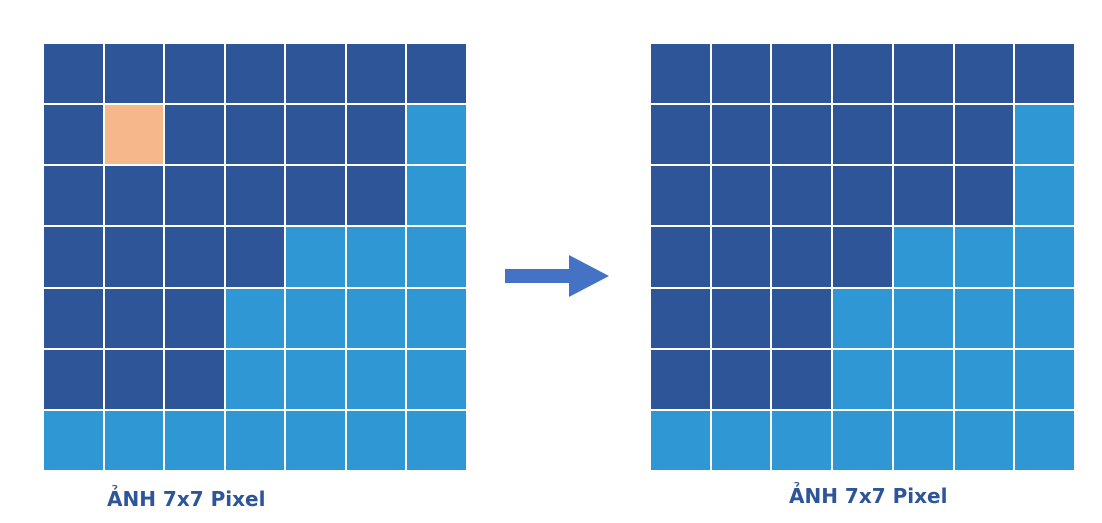 The width and height of the screenshot is (1102, 523). What do you see at coordinates (868, 496) in the screenshot?
I see `right-image-caption: ẢNH 7x7 Pixel` at bounding box center [868, 496].